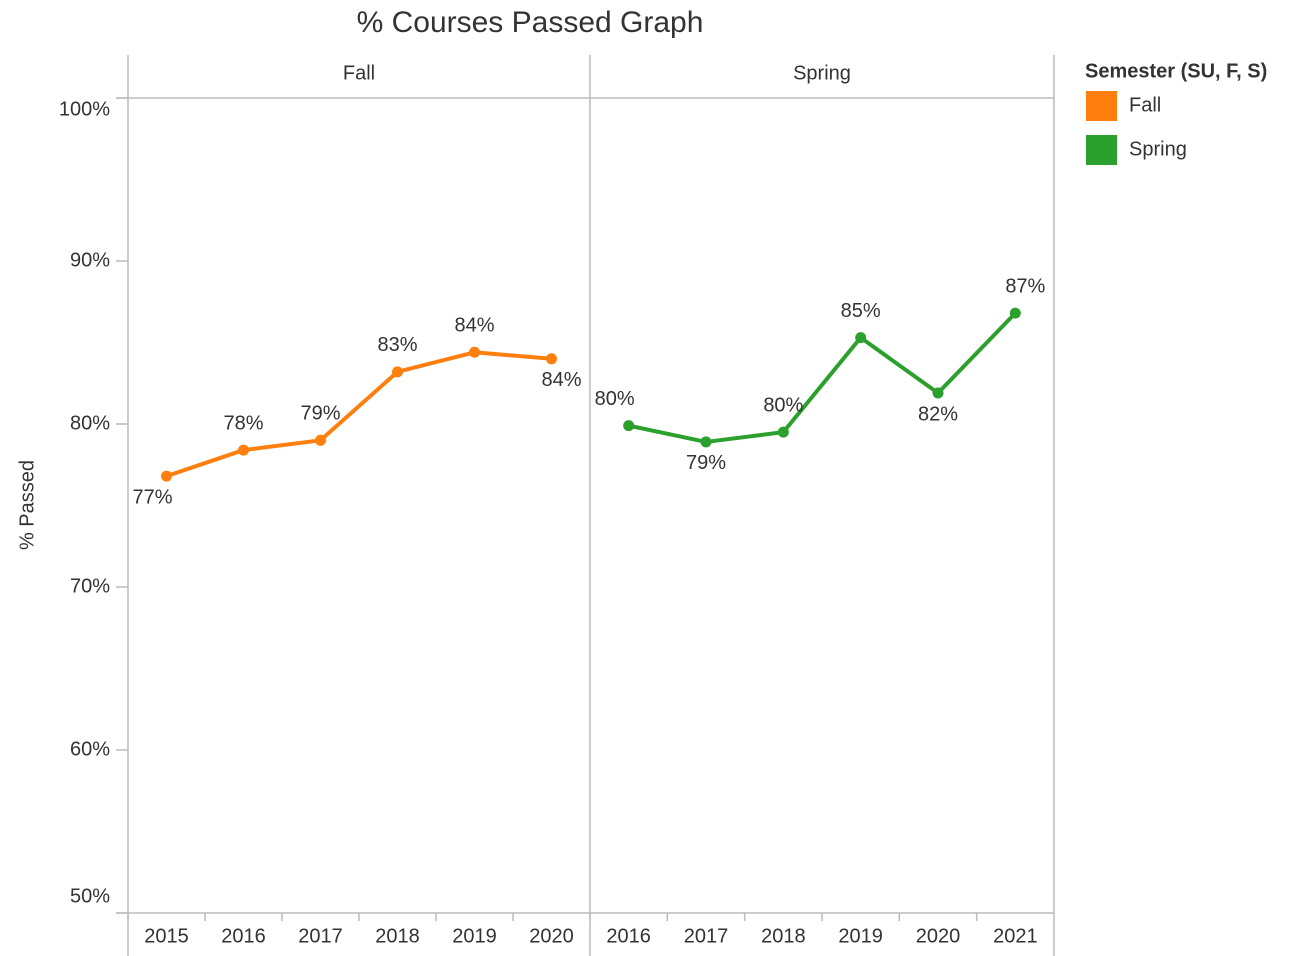 The image size is (1312, 956). I want to click on y-tick-label: 90%, so click(90, 260).